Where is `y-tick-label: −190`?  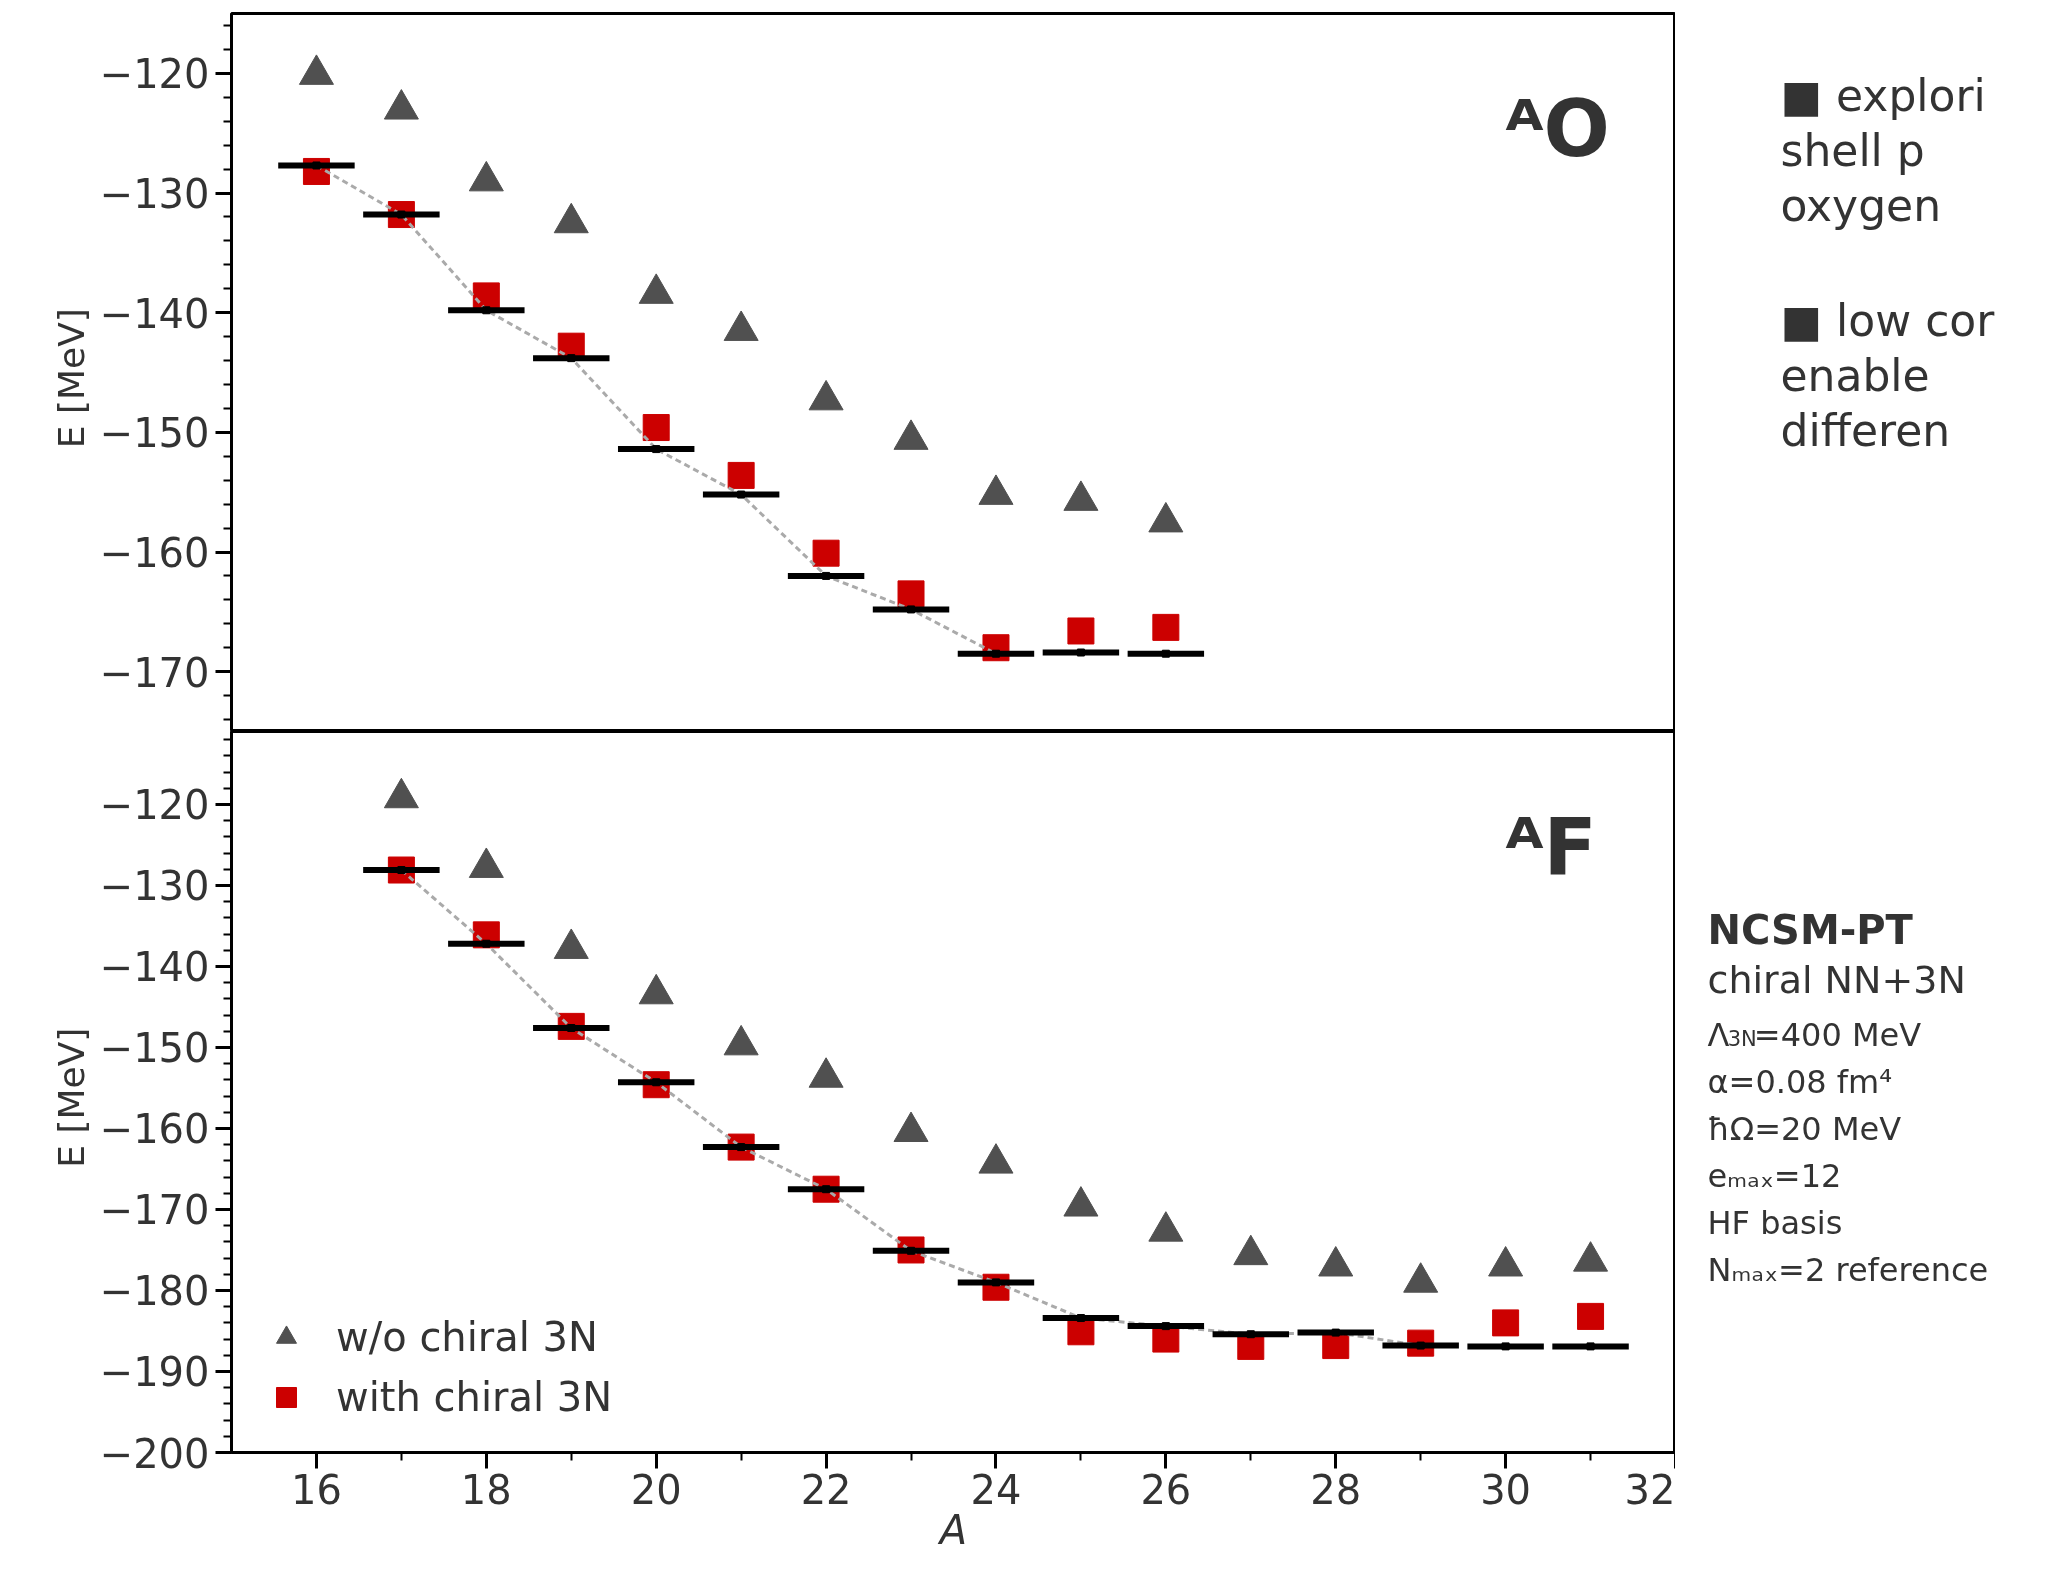 y-tick-label: −190 is located at coordinates (154, 1372).